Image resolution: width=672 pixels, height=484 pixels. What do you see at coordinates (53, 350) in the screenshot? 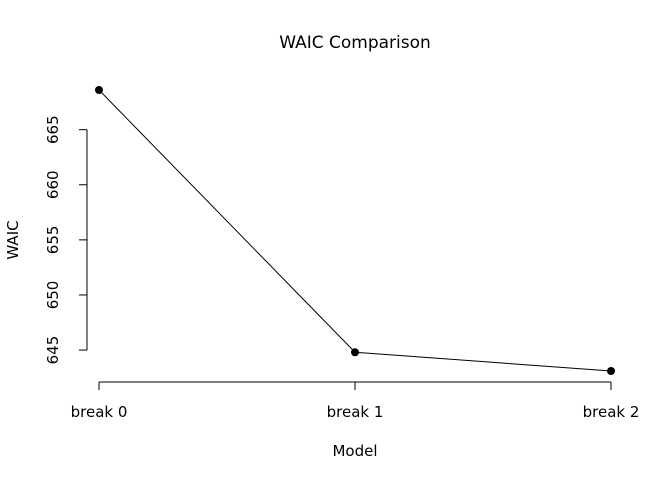
I see `y-tick-label: 645` at bounding box center [53, 350].